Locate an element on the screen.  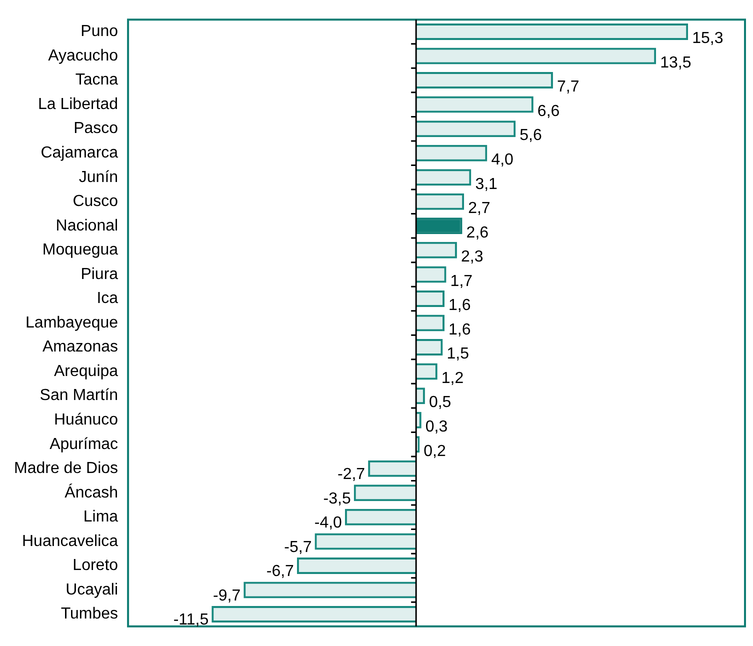
data-label: 7,7 is located at coordinates (568, 87).